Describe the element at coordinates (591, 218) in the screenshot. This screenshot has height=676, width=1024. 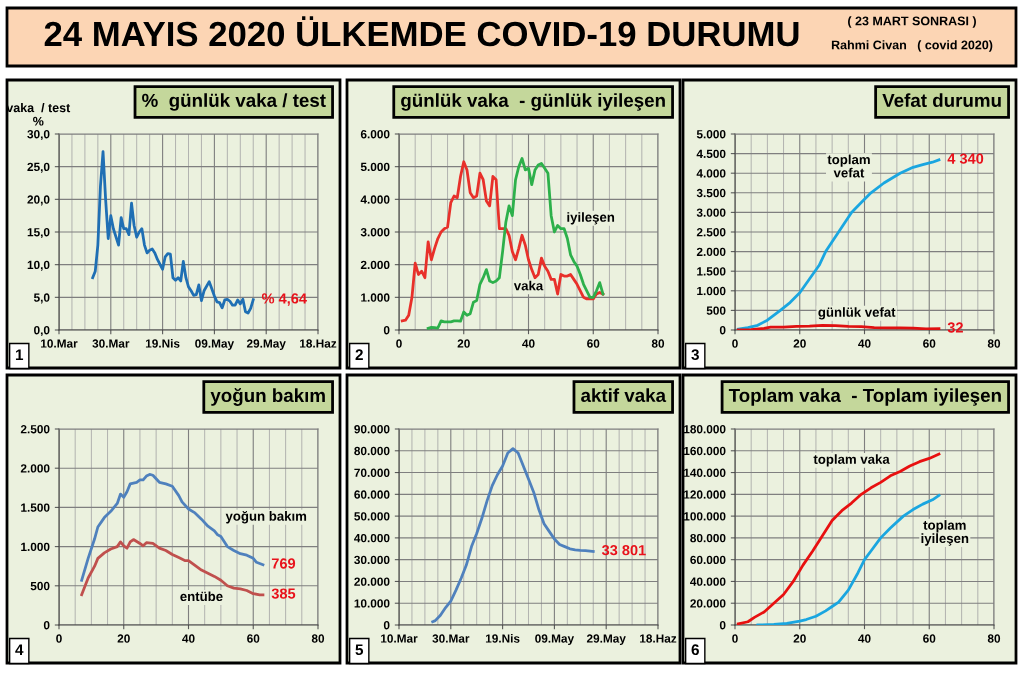
I see `series-label: iyileşen` at that location.